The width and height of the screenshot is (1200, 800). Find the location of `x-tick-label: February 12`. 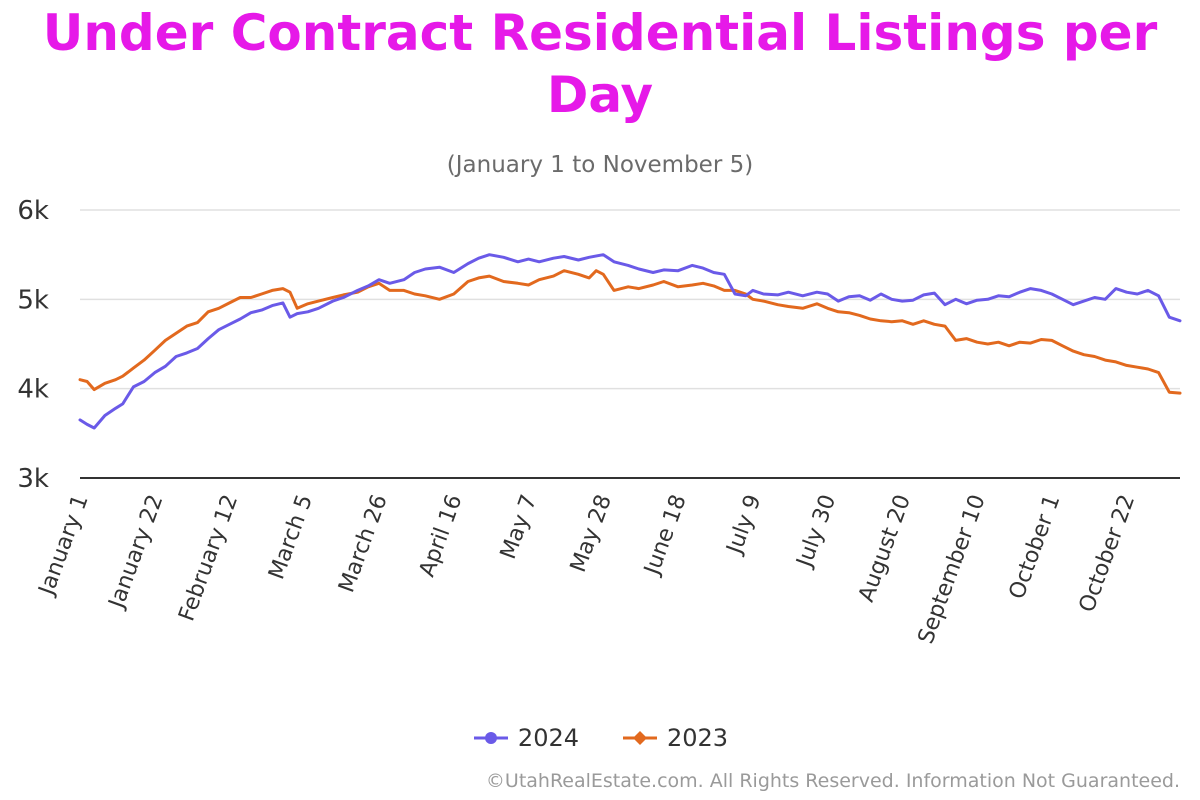

x-tick-label: February 12 is located at coordinates (208, 558).